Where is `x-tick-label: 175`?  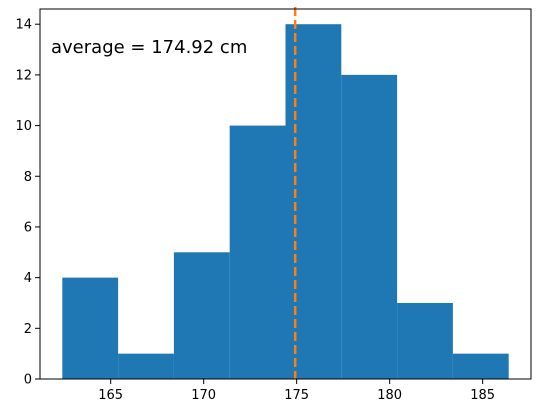 x-tick-label: 175 is located at coordinates (296, 395).